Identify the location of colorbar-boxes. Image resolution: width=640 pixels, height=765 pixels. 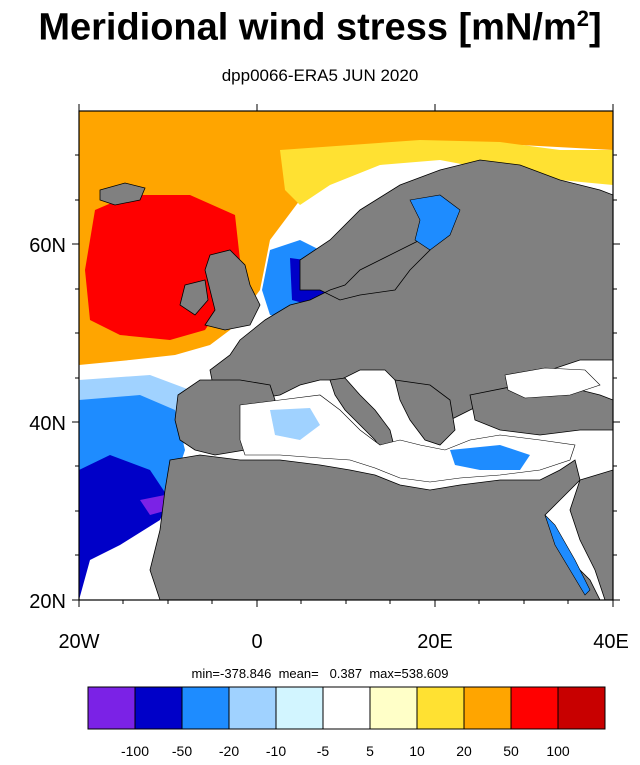
(346, 708).